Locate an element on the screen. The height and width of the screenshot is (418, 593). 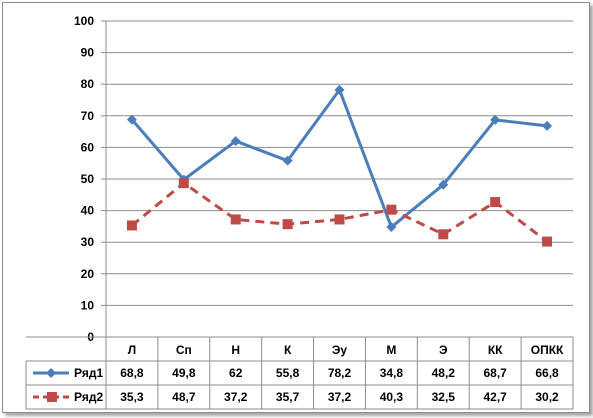
data-value-label: 32,5 is located at coordinates (444, 397).